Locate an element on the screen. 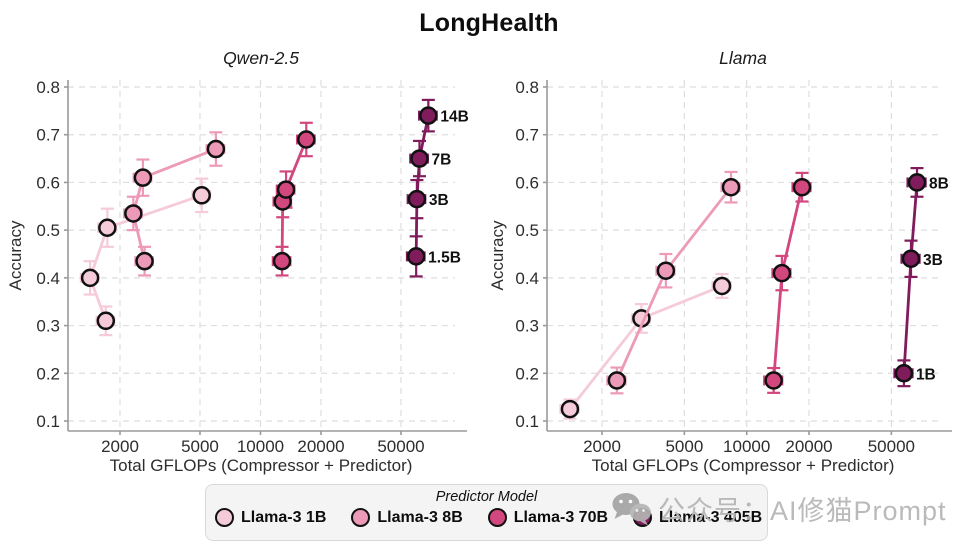  legend-item-label: Llama-3 405B is located at coordinates (711, 517).